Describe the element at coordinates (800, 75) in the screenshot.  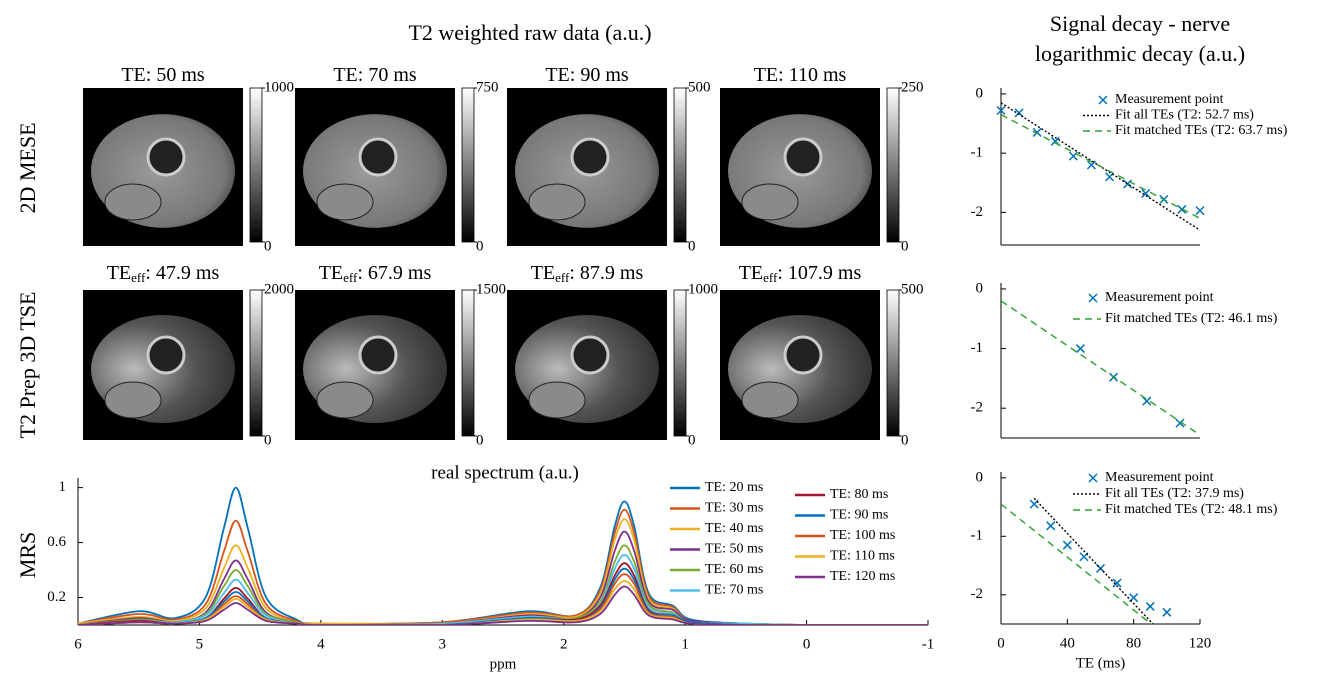
I see `panel-title: TE: 110 ms` at that location.